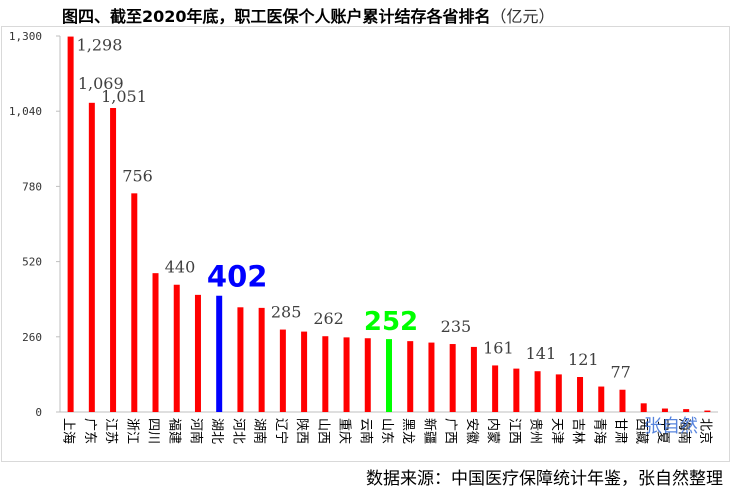  I want to click on y-tick-label: 1,040, so click(25, 111).